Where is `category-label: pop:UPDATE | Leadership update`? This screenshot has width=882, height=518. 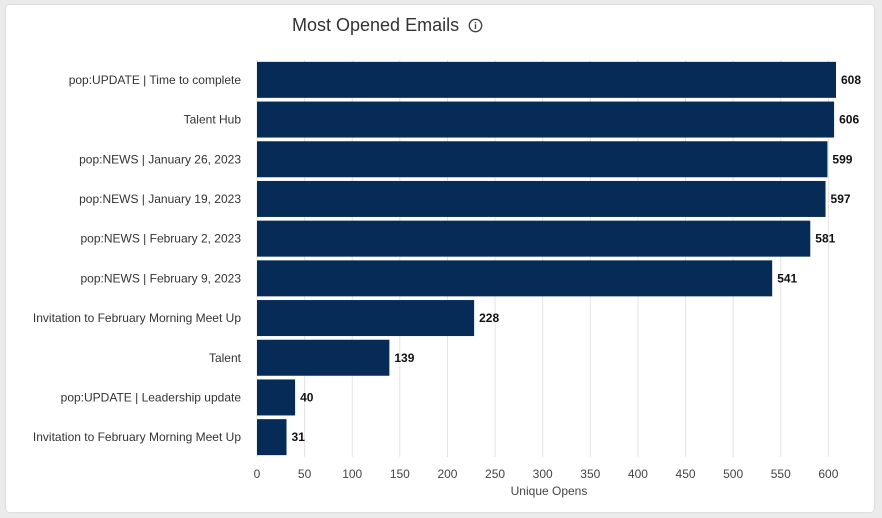 category-label: pop:UPDATE | Leadership update is located at coordinates (151, 397).